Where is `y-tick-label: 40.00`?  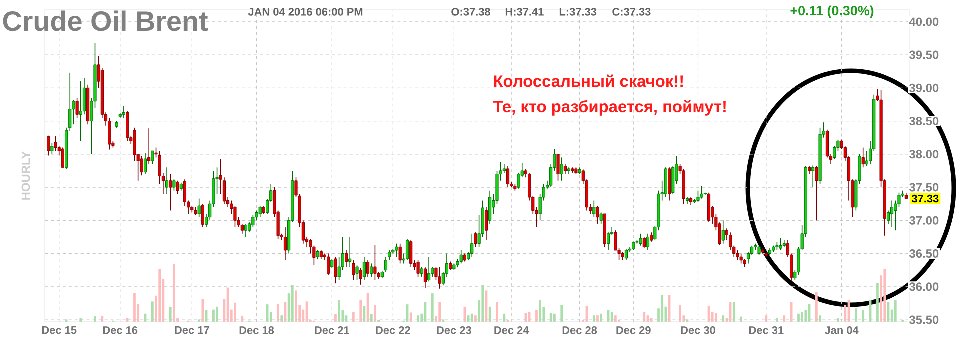 y-tick-label: 40.00 is located at coordinates (924, 22).